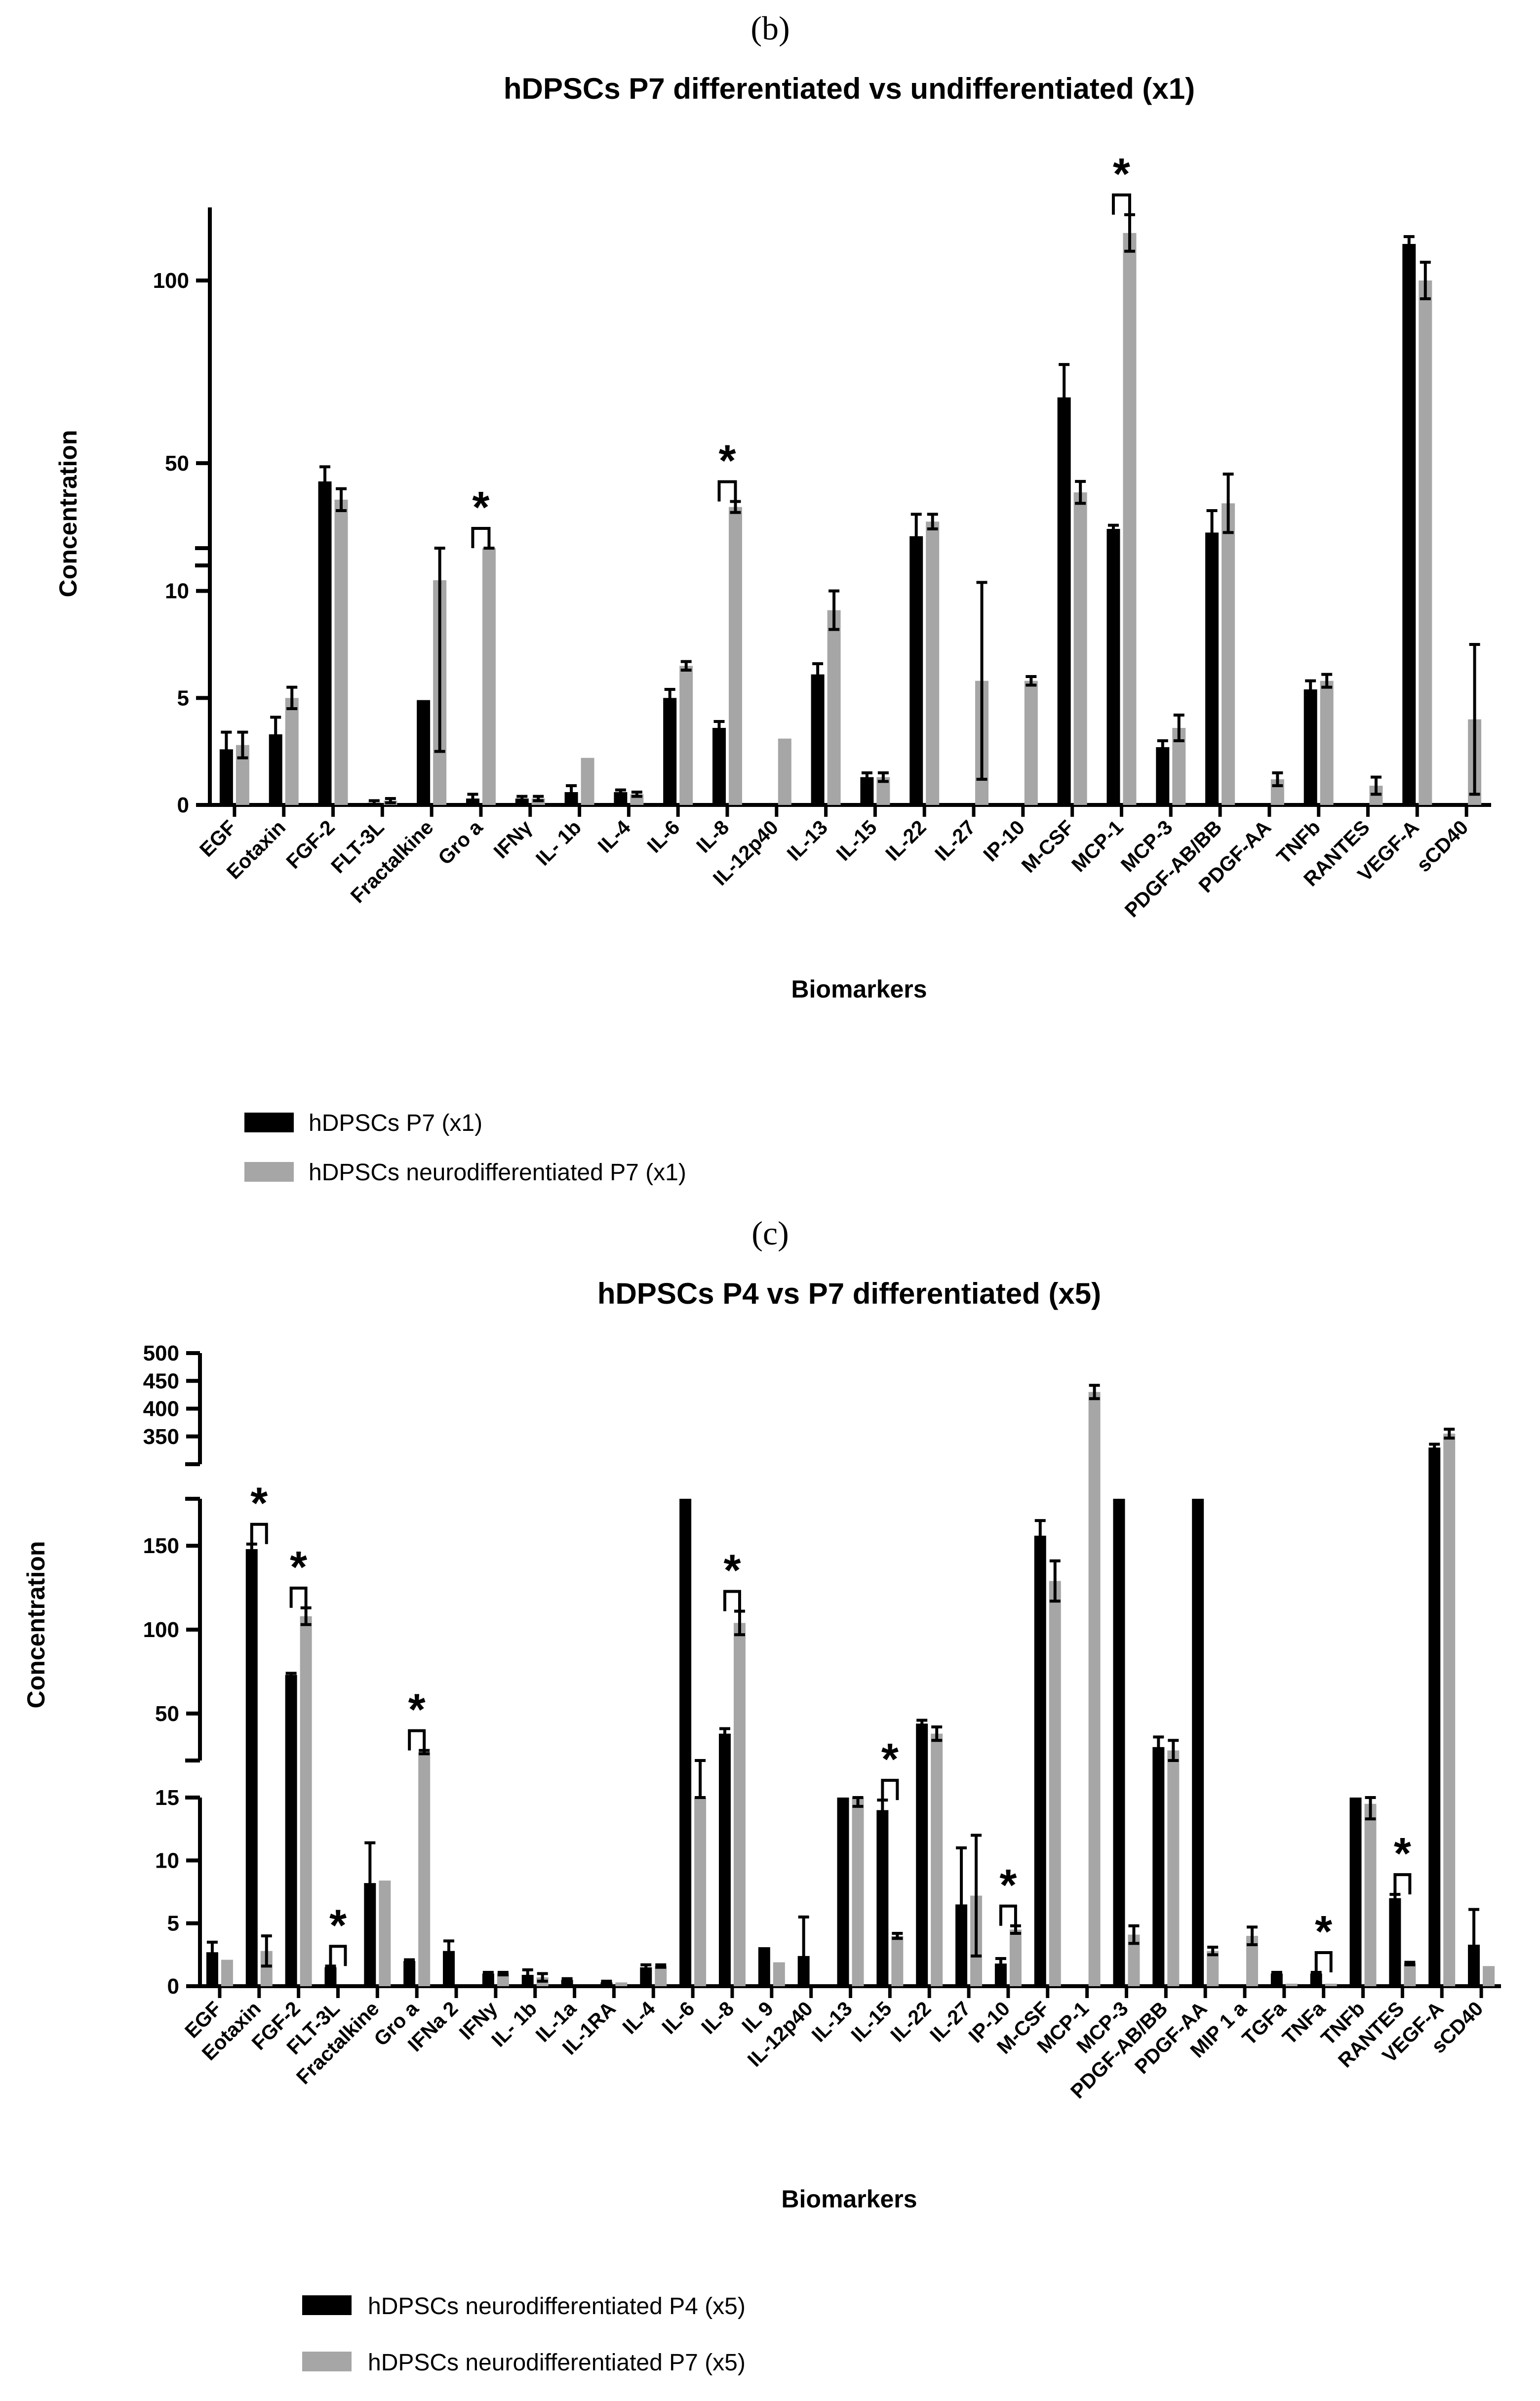 This screenshot has width=1540, height=2401. What do you see at coordinates (856, 840) in the screenshot?
I see `category-label-il-15: IL-15` at bounding box center [856, 840].